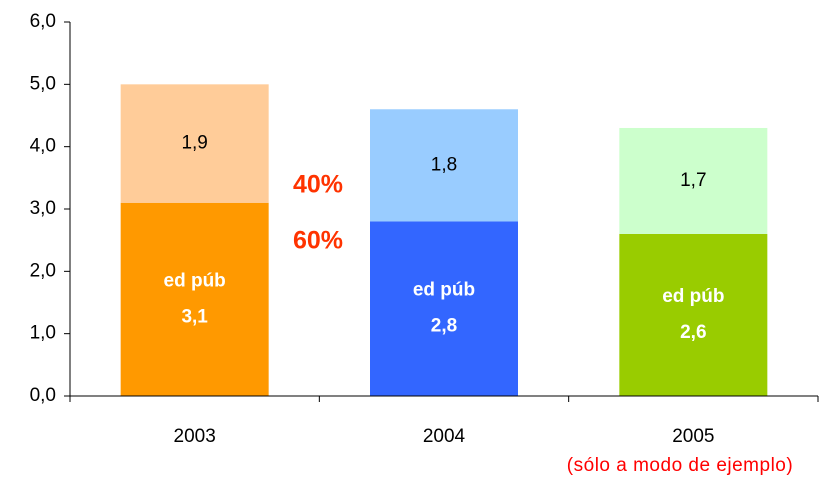 This screenshot has width=822, height=481. I want to click on y-tick-label: 1,0, so click(43, 333).